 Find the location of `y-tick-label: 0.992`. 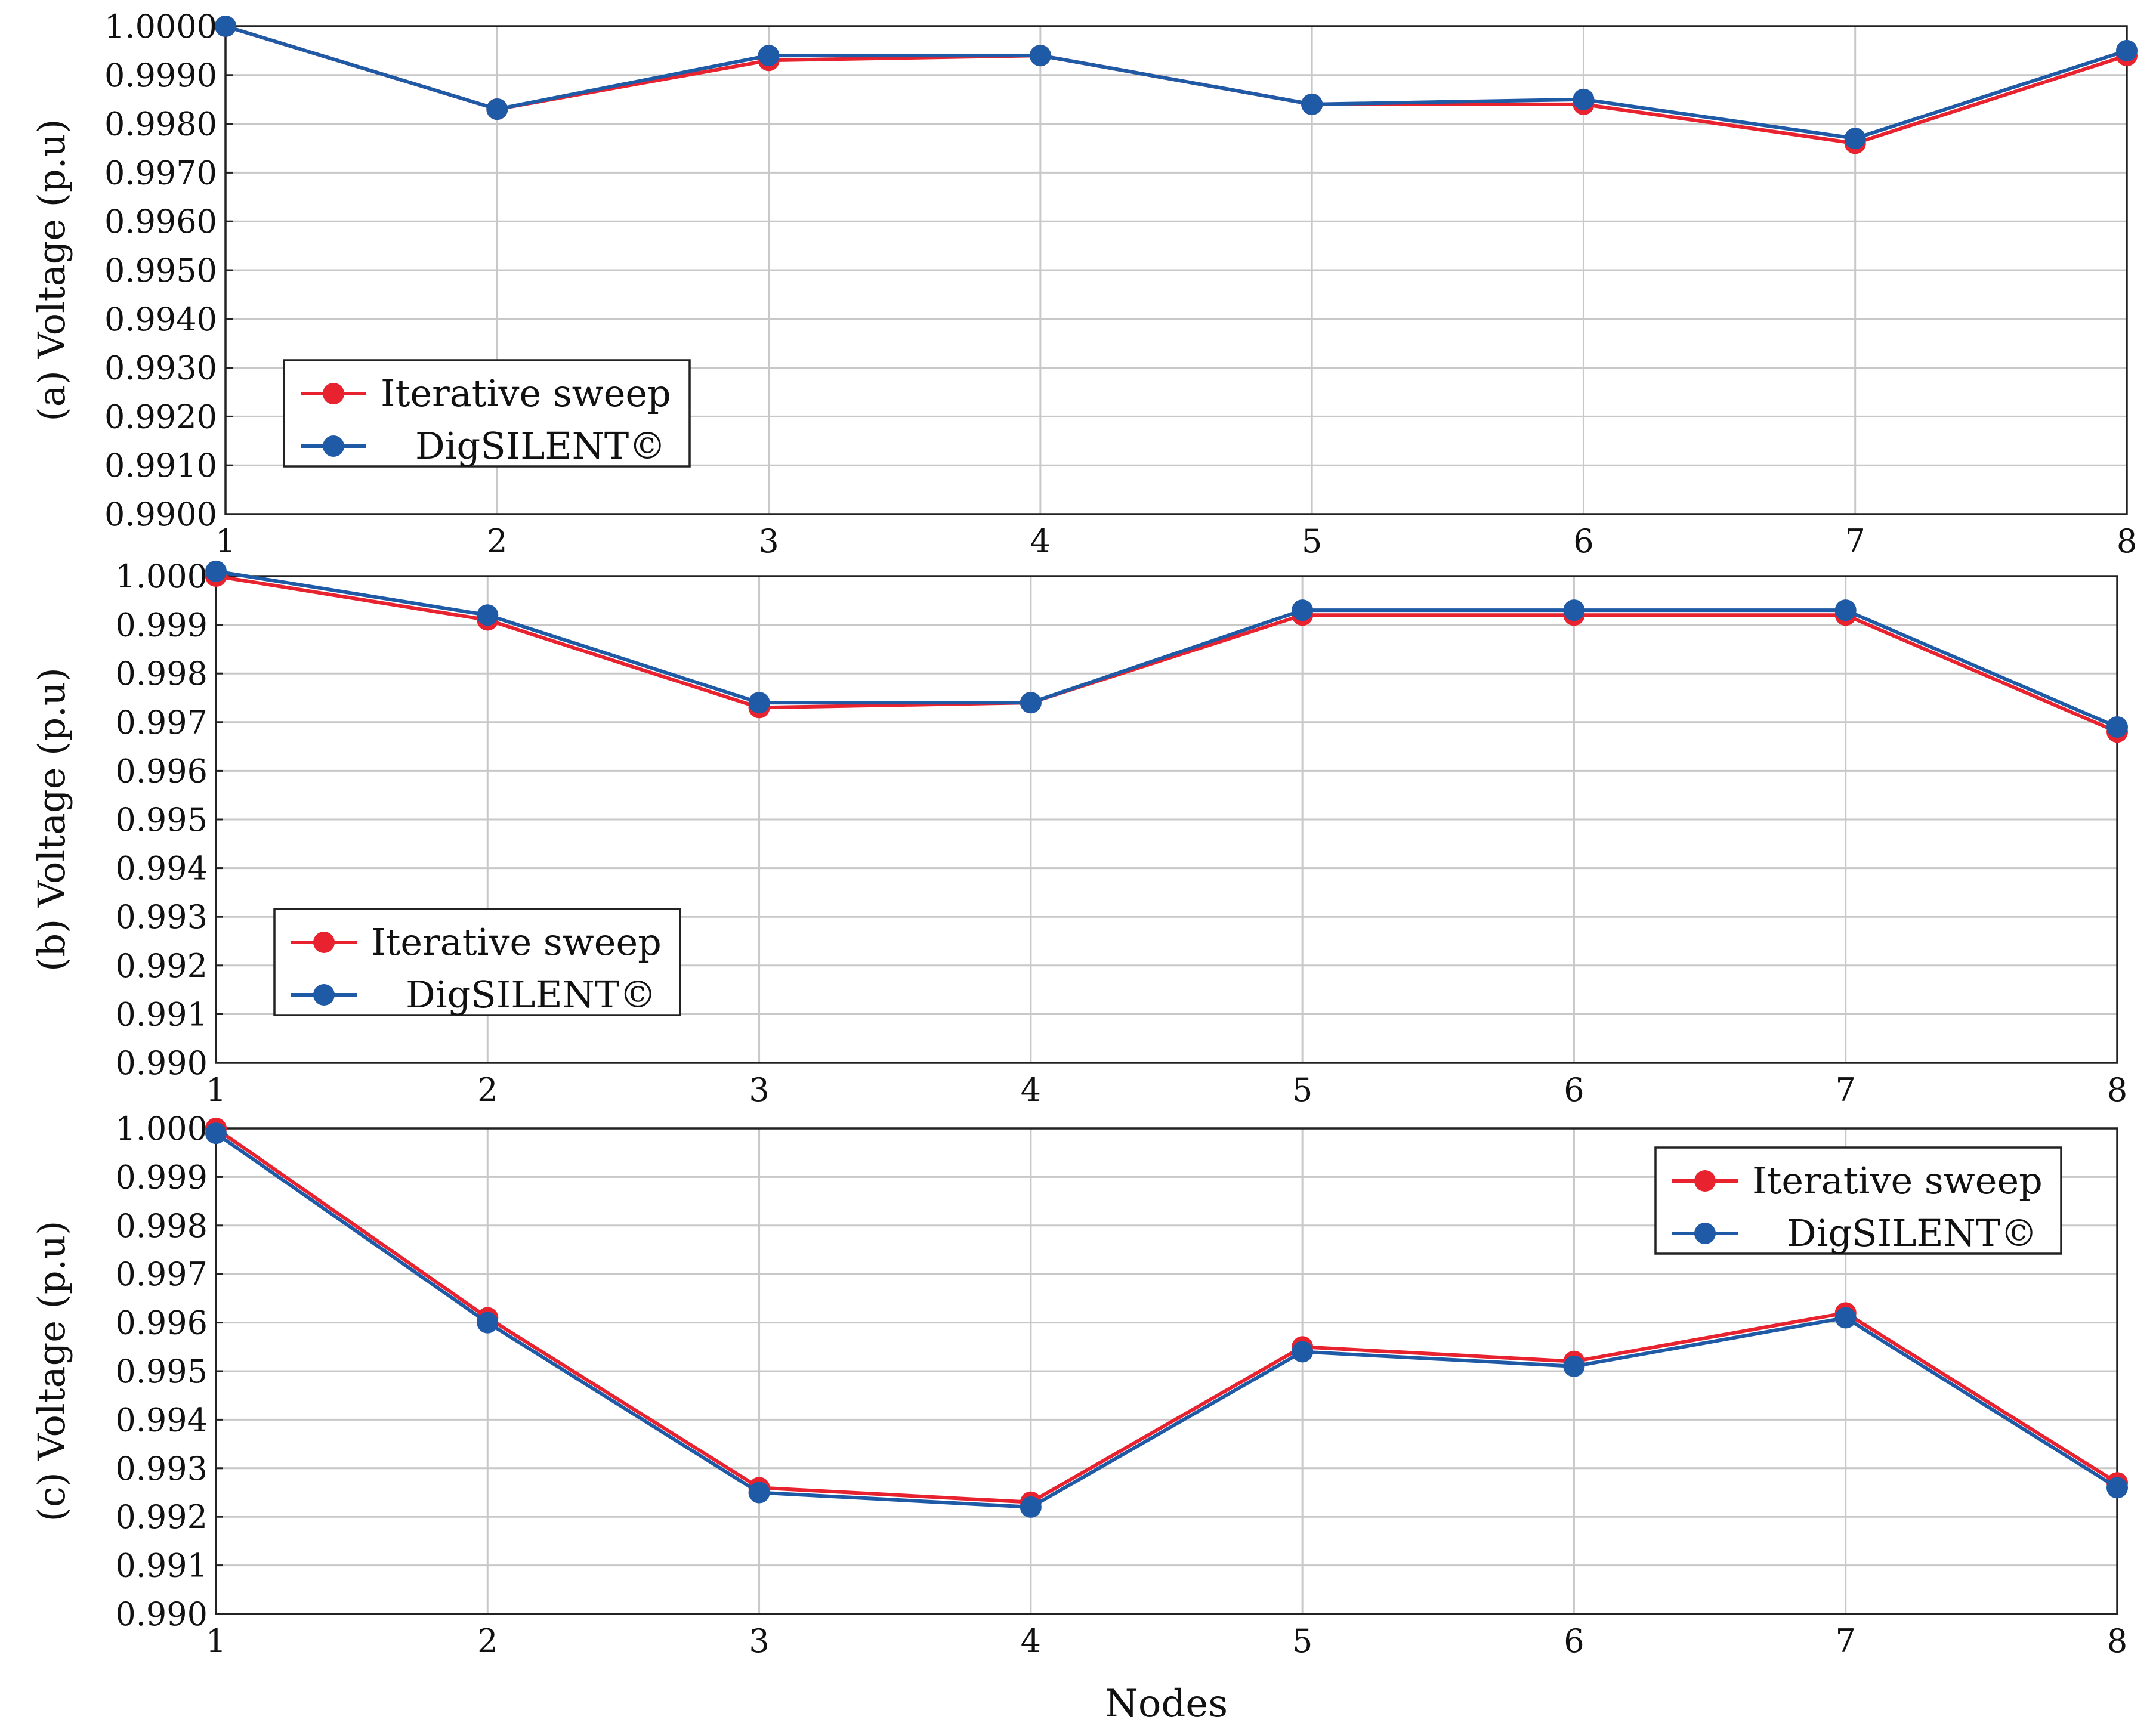

y-tick-label: 0.992 is located at coordinates (162, 1517).